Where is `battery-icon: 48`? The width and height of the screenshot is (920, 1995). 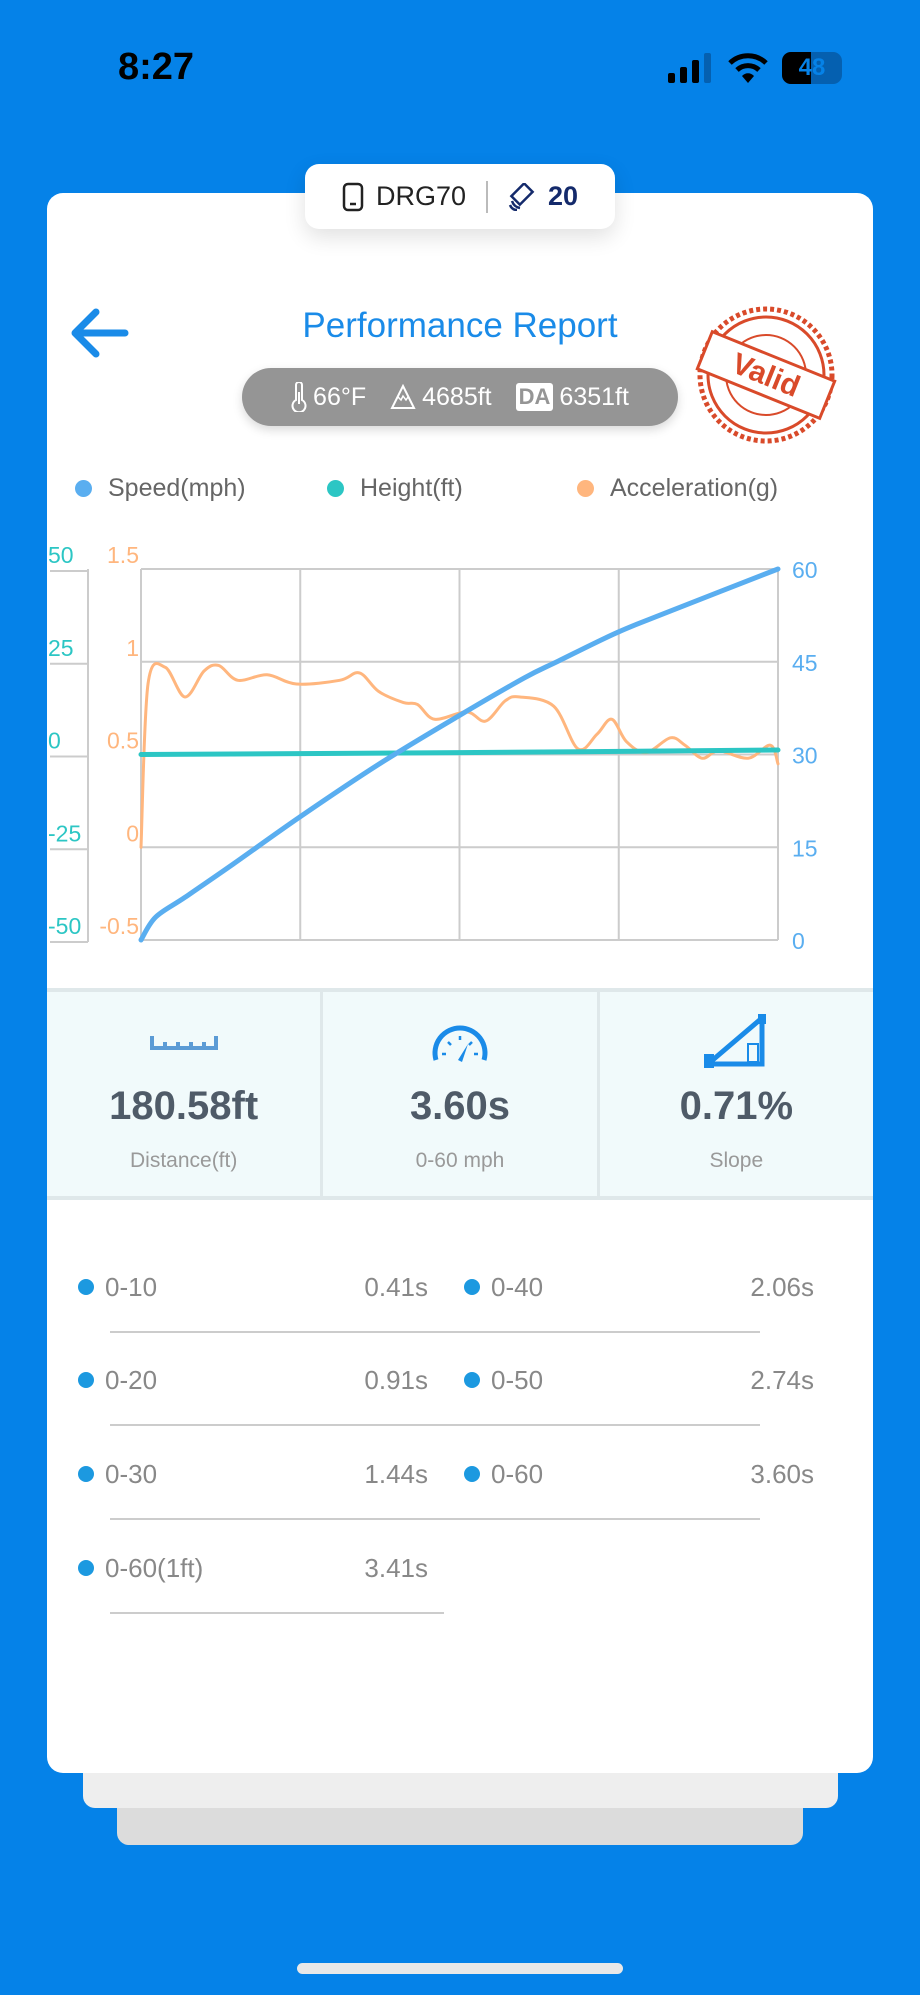 battery-icon: 48 is located at coordinates (812, 68).